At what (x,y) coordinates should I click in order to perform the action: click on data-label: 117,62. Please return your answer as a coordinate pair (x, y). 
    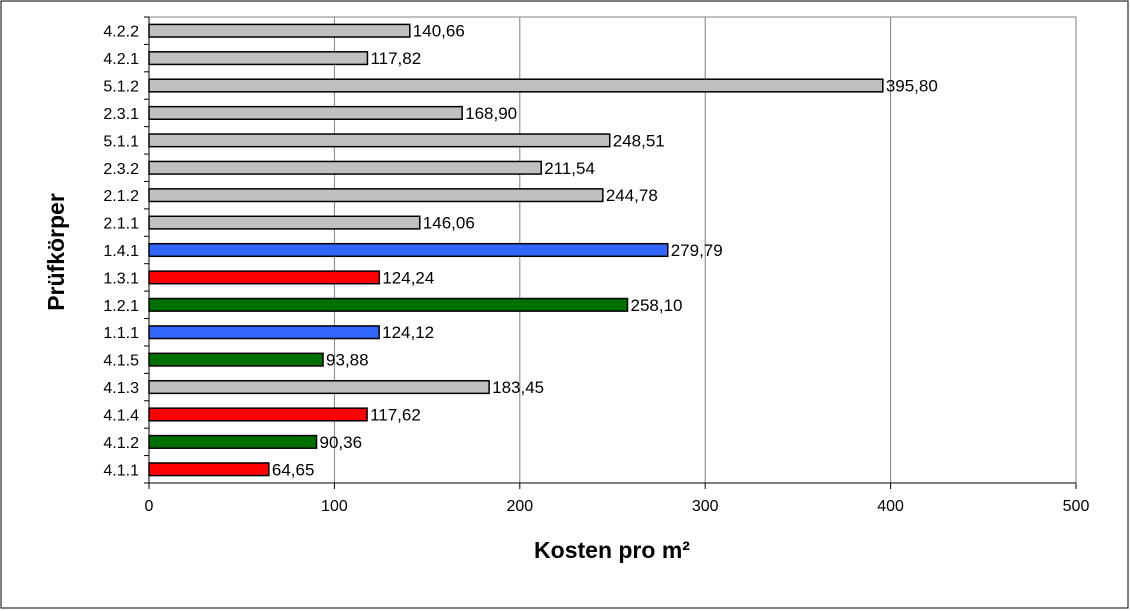
    Looking at the image, I should click on (395, 414).